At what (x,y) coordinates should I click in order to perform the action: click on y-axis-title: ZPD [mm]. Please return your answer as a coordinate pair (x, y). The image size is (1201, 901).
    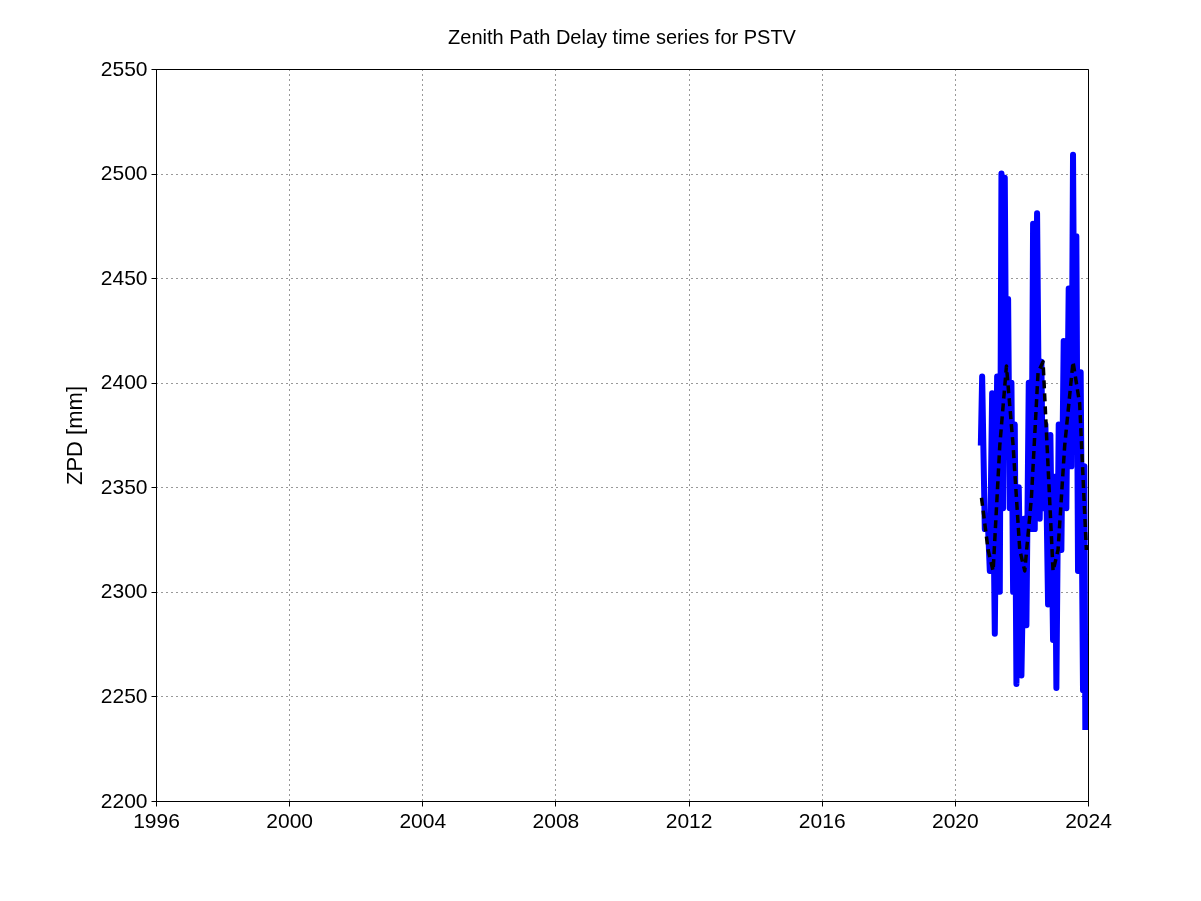
    Looking at the image, I should click on (74, 435).